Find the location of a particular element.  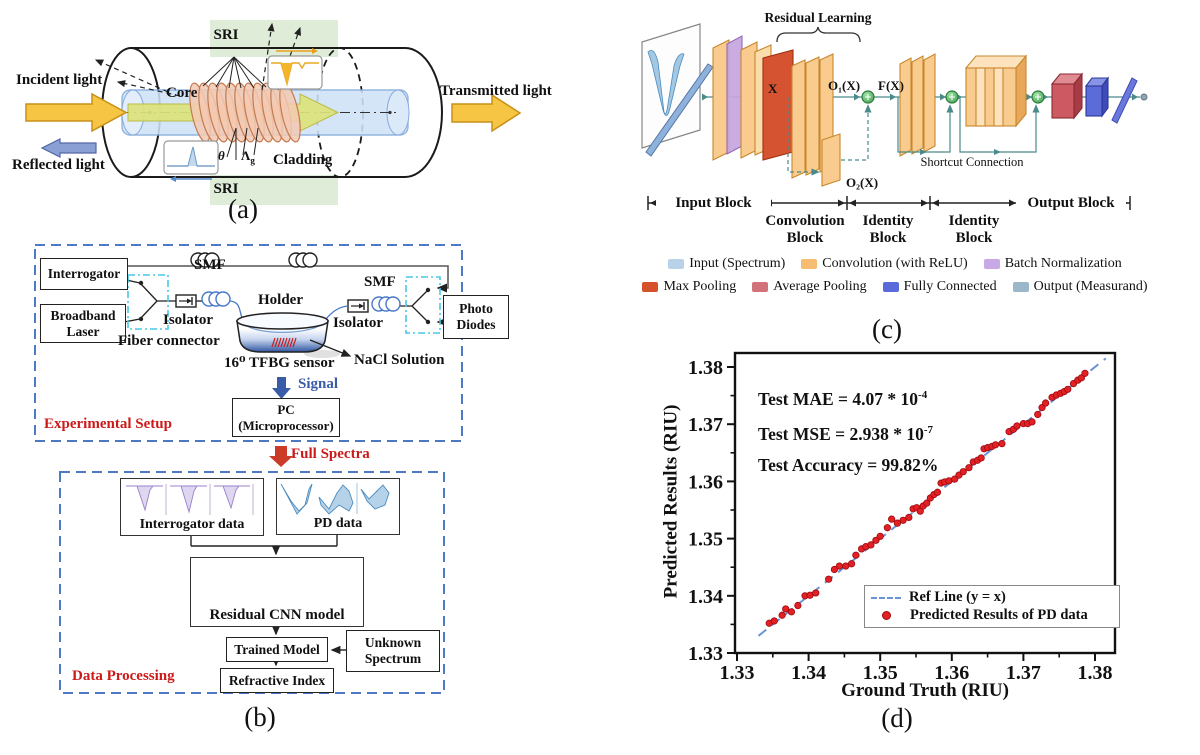

mae-exponent: -4 is located at coordinates (923, 395).